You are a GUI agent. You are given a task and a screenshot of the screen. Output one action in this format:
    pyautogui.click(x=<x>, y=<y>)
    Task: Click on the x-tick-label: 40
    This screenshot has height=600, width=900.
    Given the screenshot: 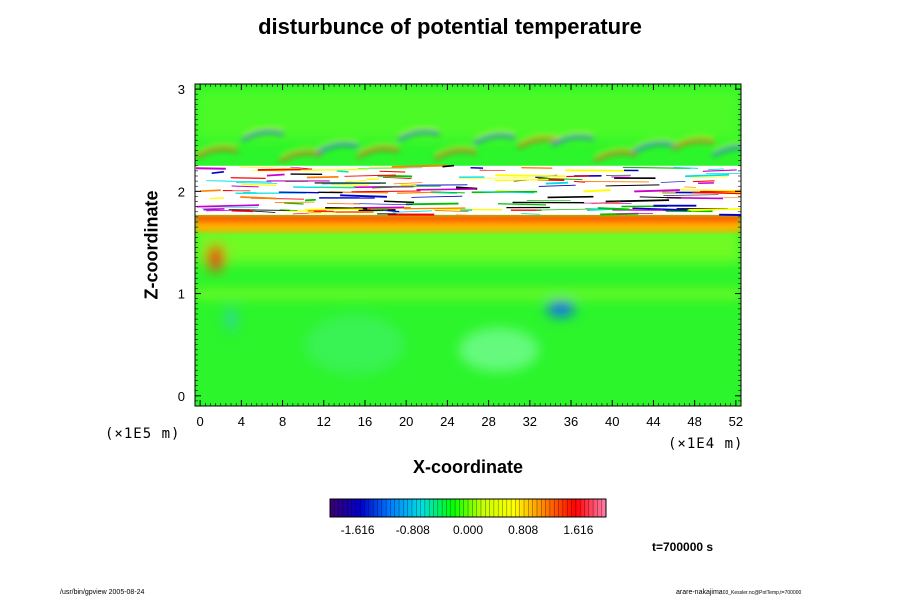 What is the action you would take?
    pyautogui.click(x=612, y=421)
    